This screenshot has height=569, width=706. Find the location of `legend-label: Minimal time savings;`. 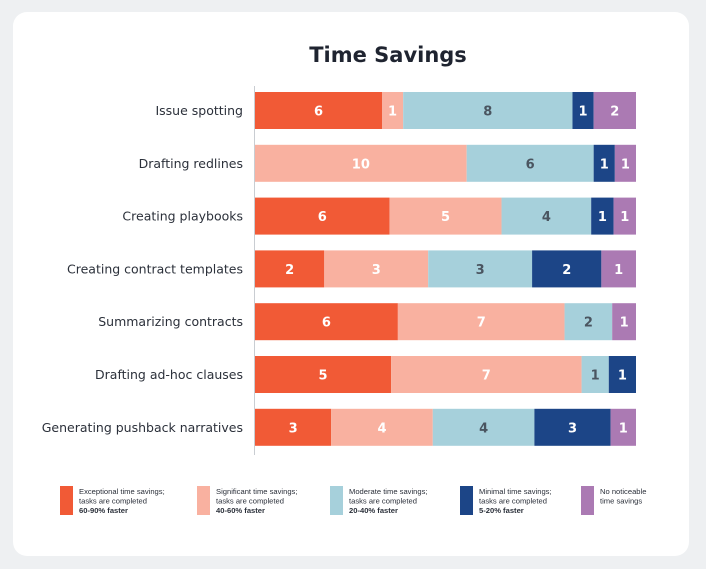

legend-label: Minimal time savings; is located at coordinates (515, 491).